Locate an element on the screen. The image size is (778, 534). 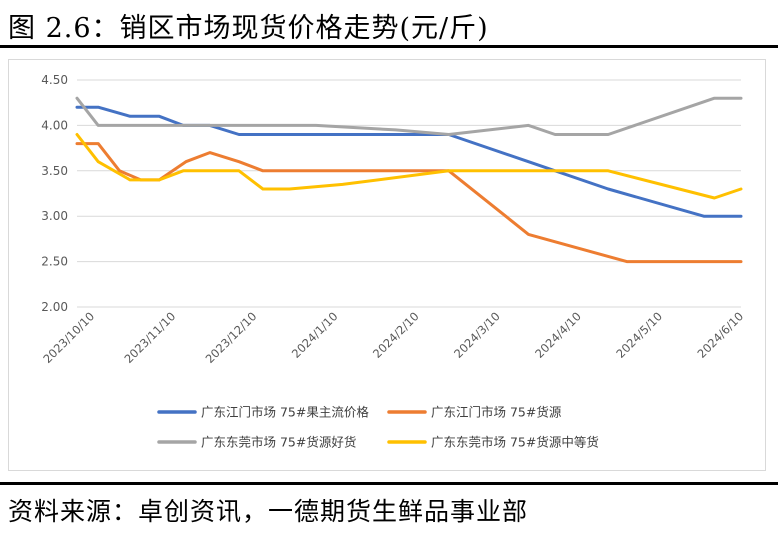
x-tick-label: 2024/2/10 is located at coordinates (396, 335).